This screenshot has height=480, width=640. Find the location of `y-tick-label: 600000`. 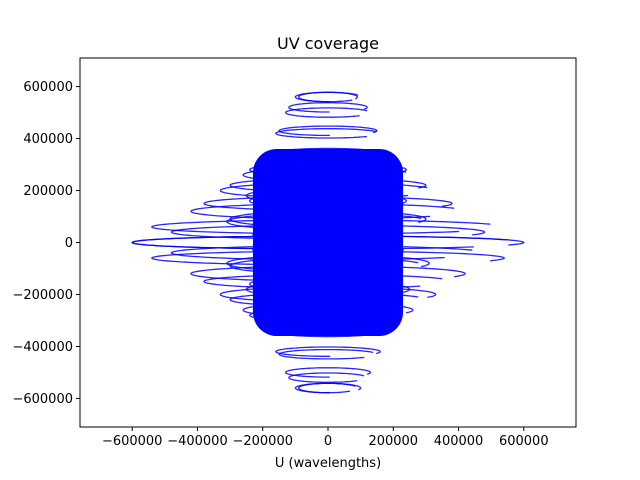

y-tick-label: 600000 is located at coordinates (48, 87).